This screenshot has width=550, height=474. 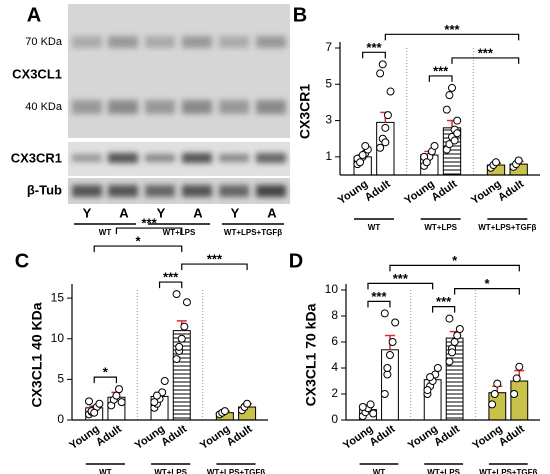 What do you see at coordinates (60, 379) in the screenshot?
I see `y-tick-label: 5` at bounding box center [60, 379].